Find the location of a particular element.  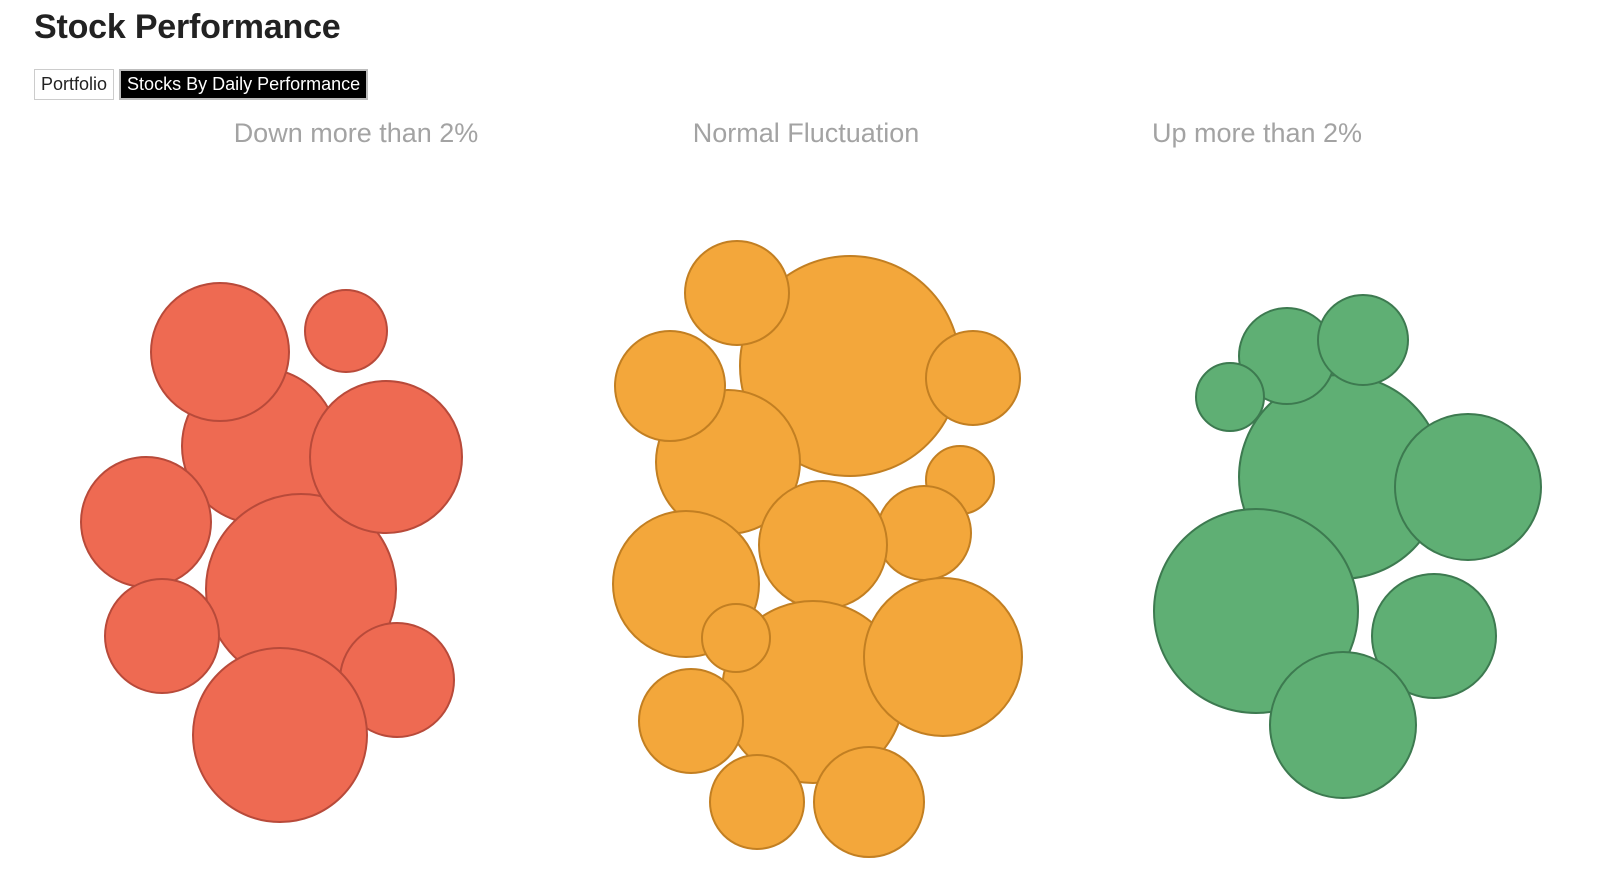

tab-bar: Portfolio Stocks By Daily Performance is located at coordinates (201, 84).